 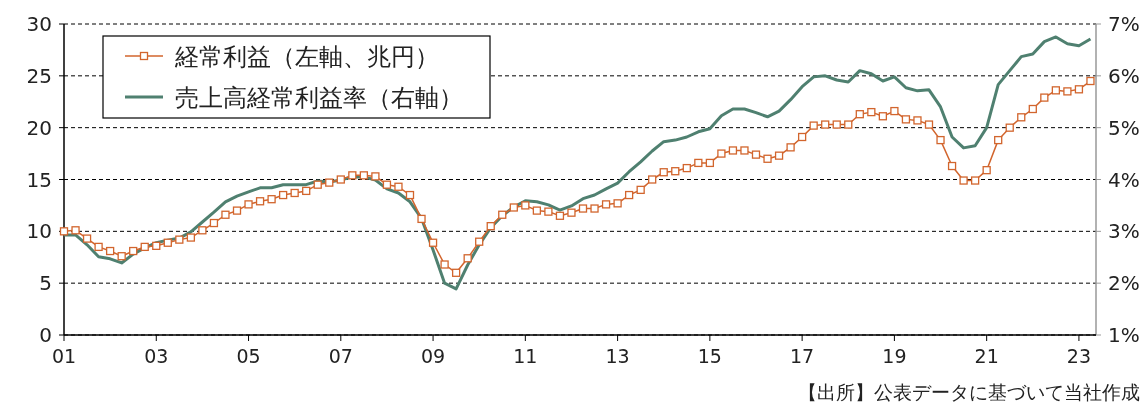 I want to click on x-tick-label: 15, so click(x=709, y=356).